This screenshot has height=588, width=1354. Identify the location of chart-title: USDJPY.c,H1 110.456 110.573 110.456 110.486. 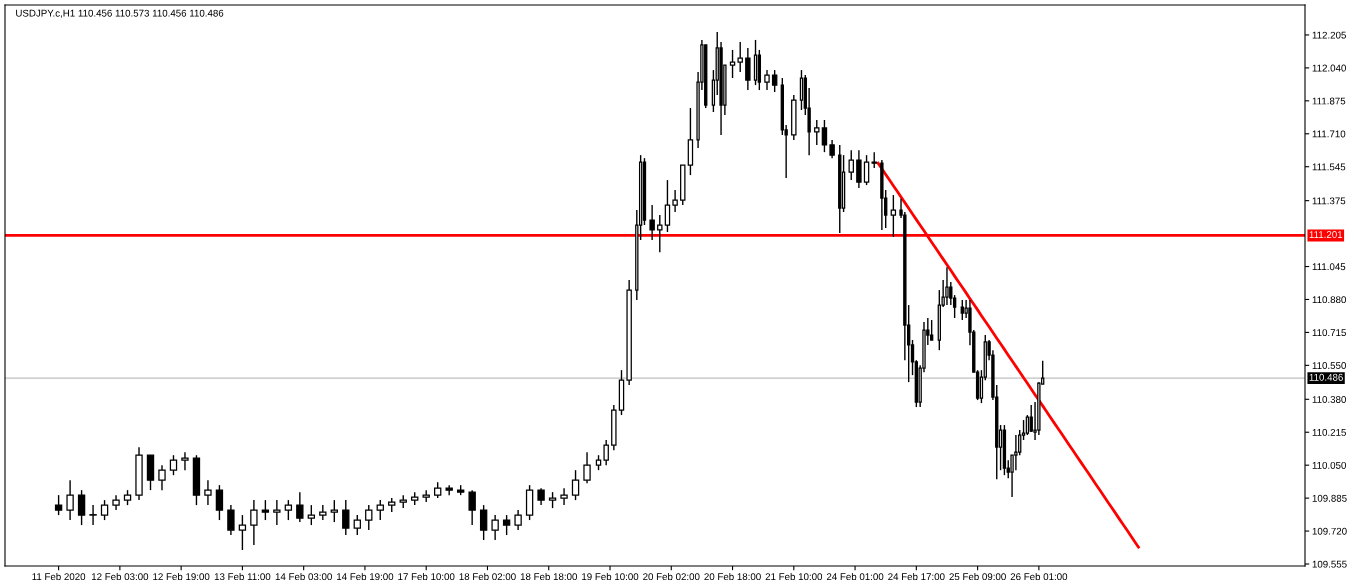
(120, 13).